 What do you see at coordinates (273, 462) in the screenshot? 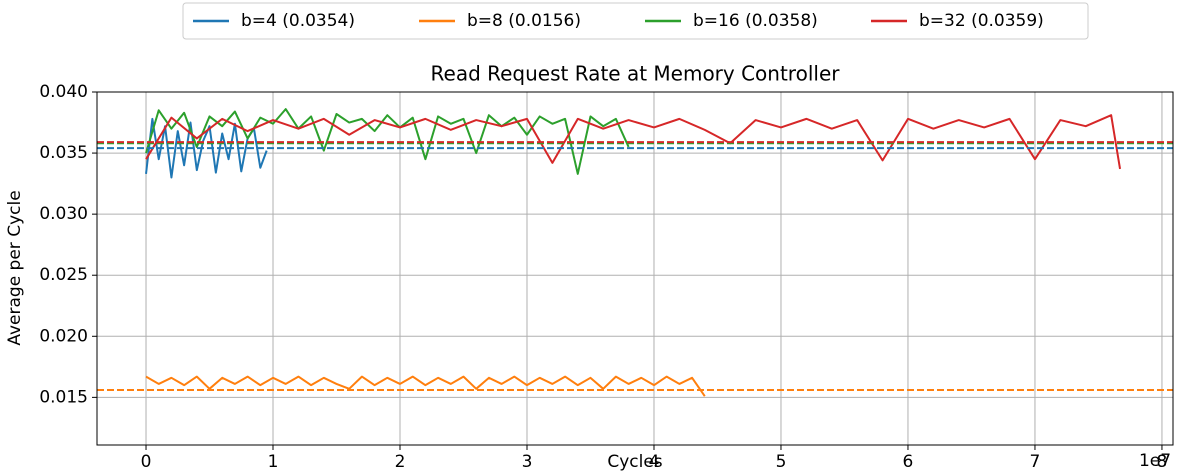
I see `x-tick-label: 1` at bounding box center [273, 462].